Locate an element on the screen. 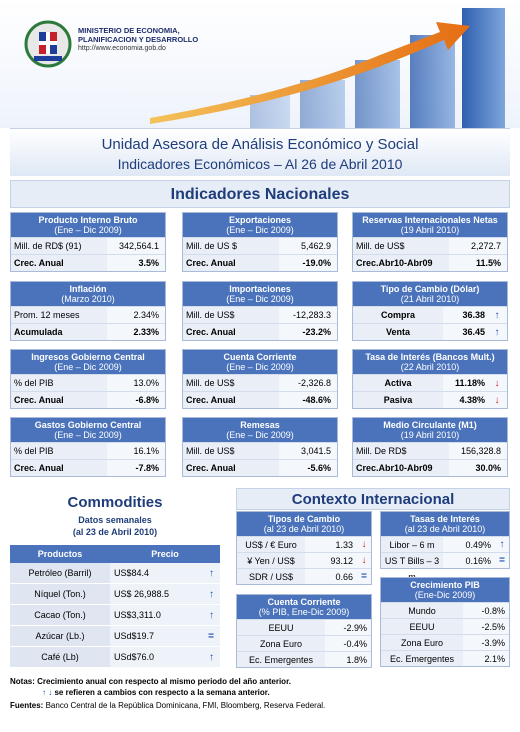 The image size is (520, 732). context-row: Libor – 6 m 0.49% ↑ is located at coordinates (445, 544).